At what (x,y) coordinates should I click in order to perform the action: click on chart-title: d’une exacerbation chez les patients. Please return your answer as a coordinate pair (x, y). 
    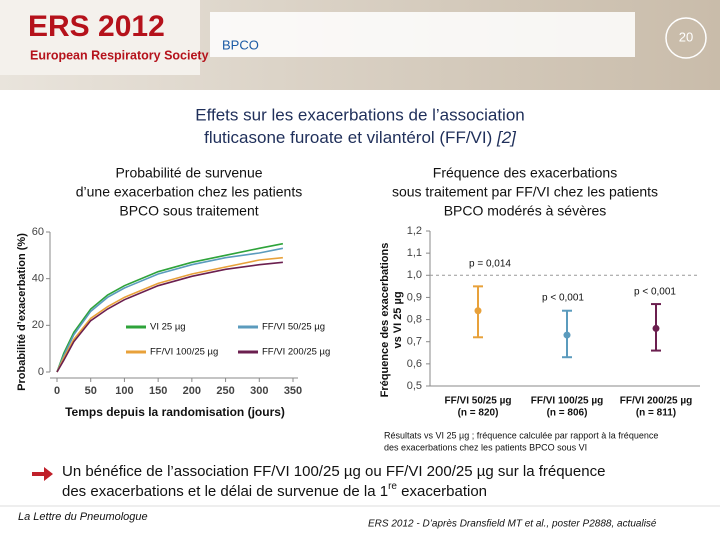
    Looking at the image, I should click on (189, 192).